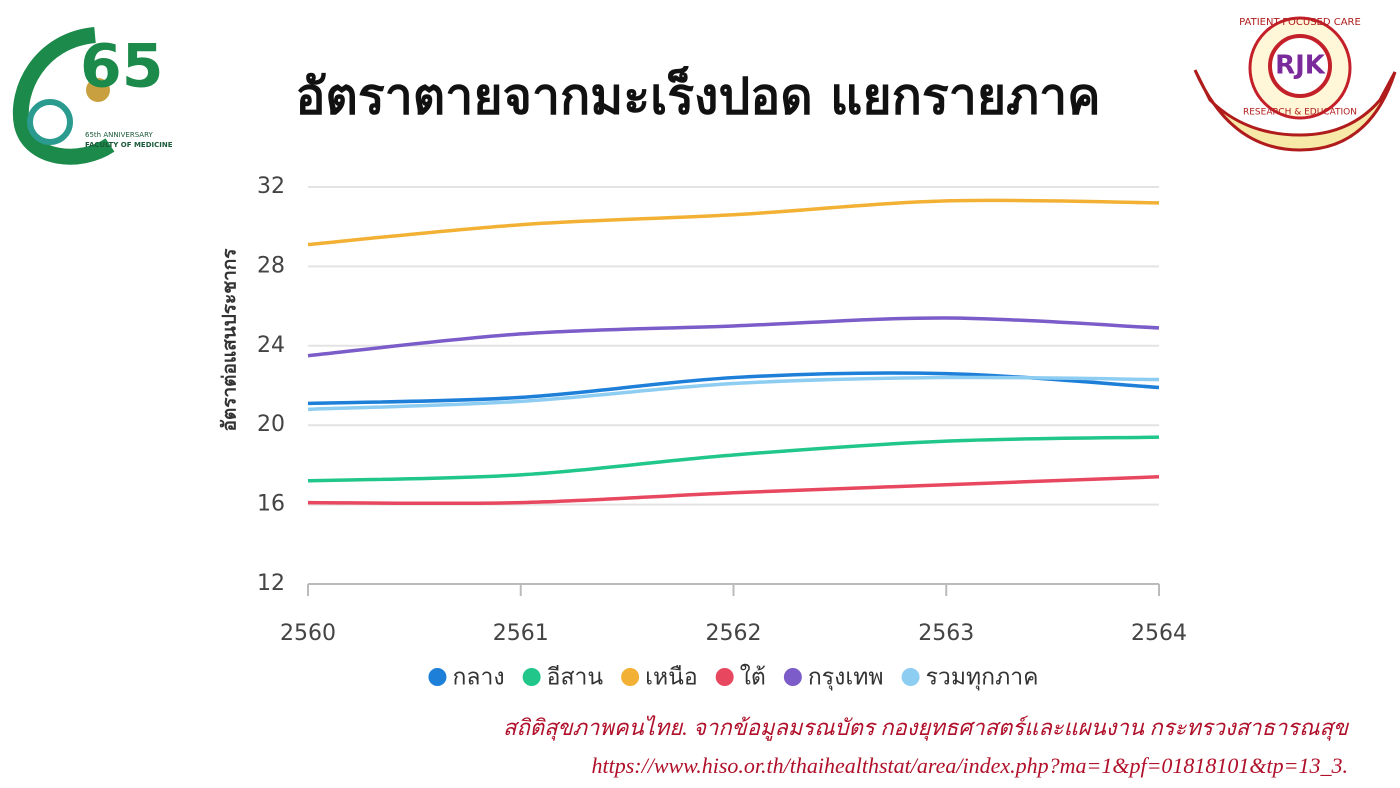  I want to click on logo-faculty: FACULTY OF MEDICINE, so click(129, 145).